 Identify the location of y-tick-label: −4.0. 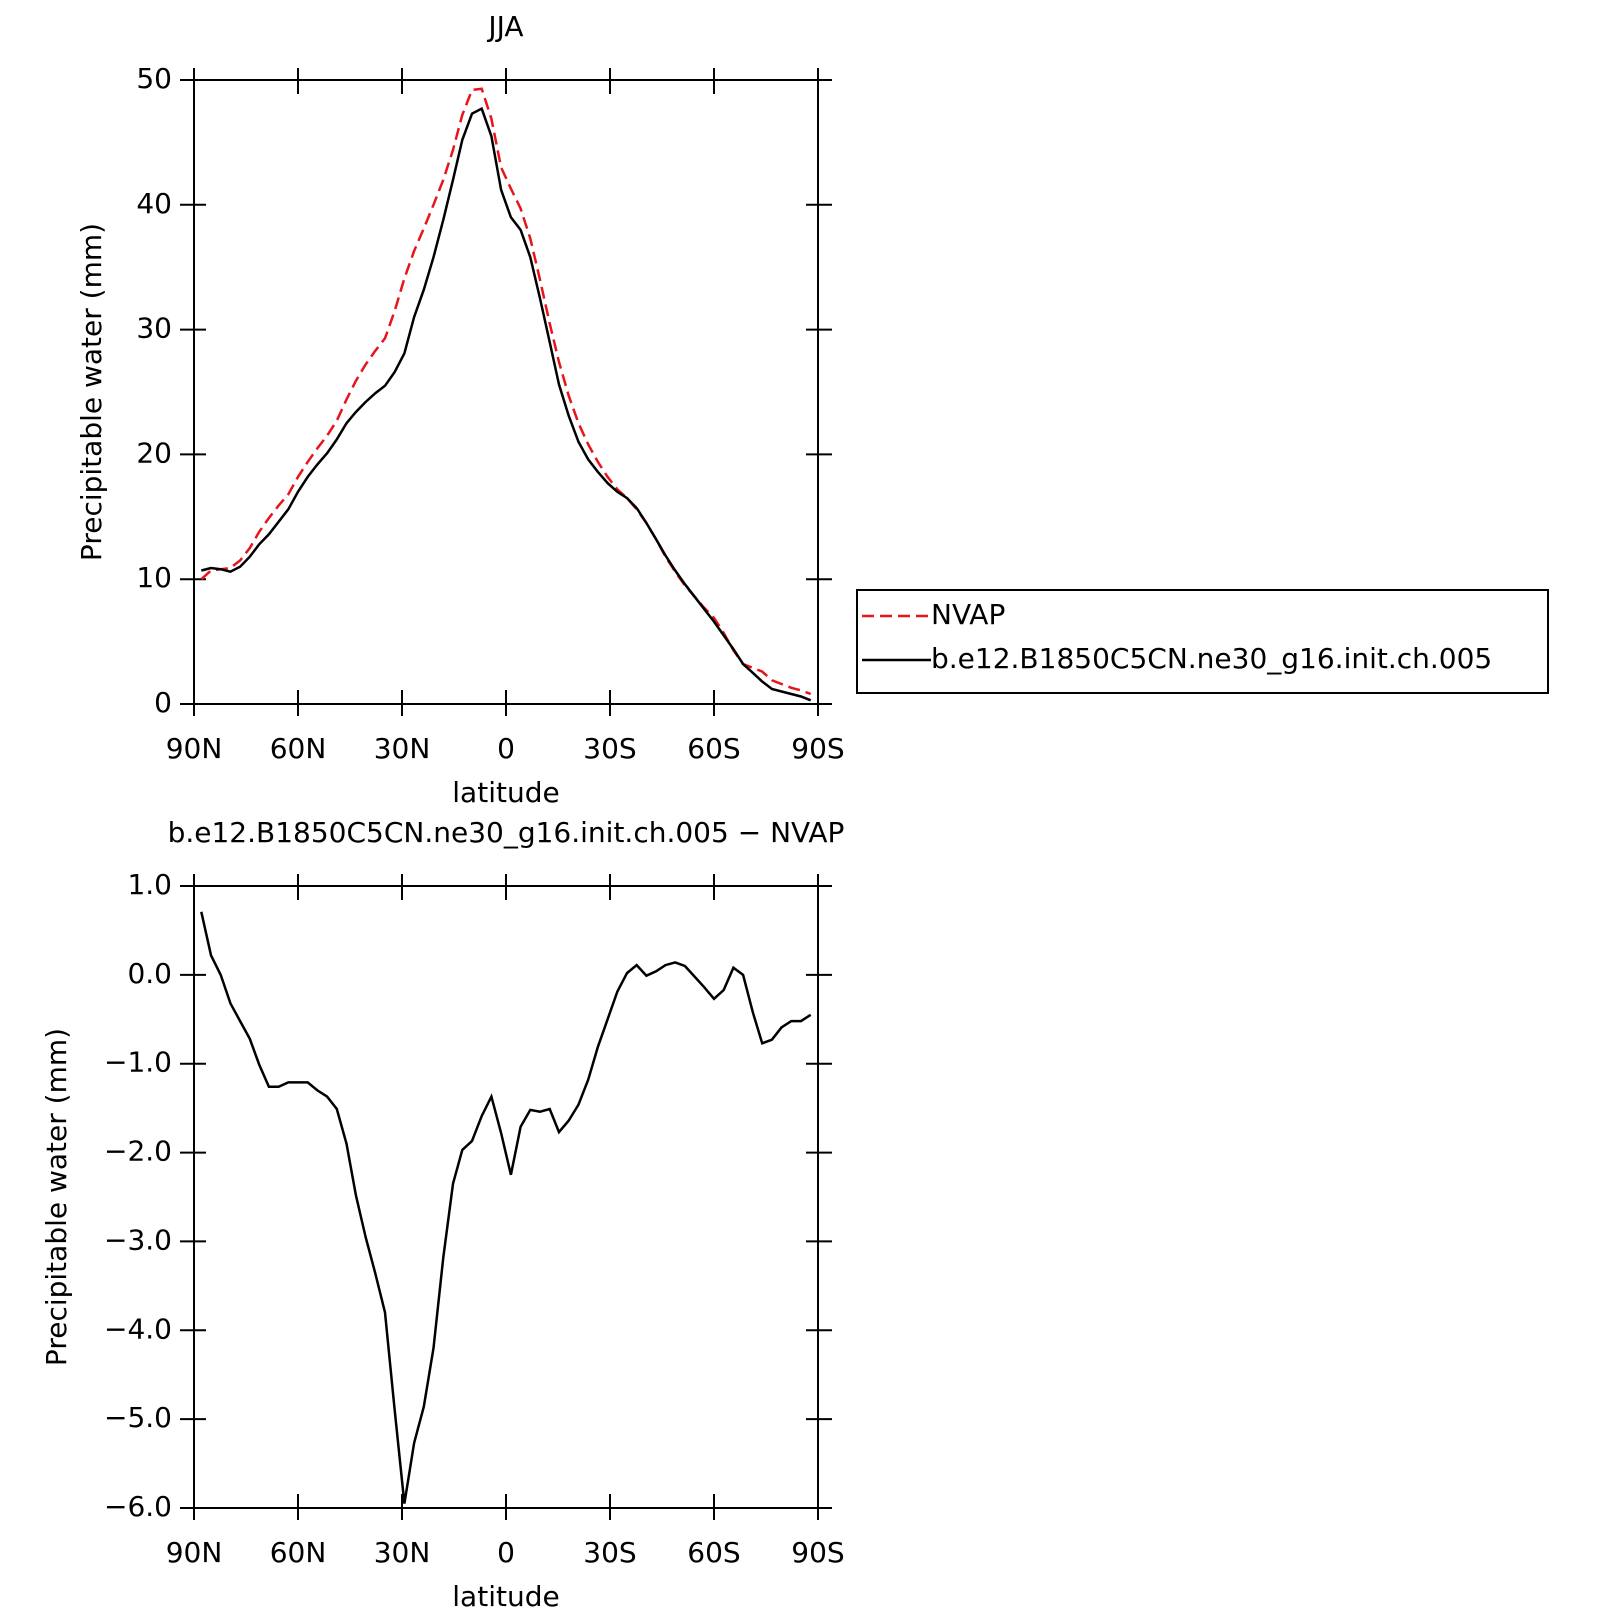
(138, 1328).